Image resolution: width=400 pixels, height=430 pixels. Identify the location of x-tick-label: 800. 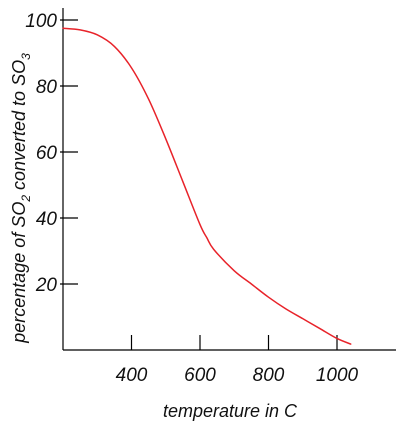
(269, 375).